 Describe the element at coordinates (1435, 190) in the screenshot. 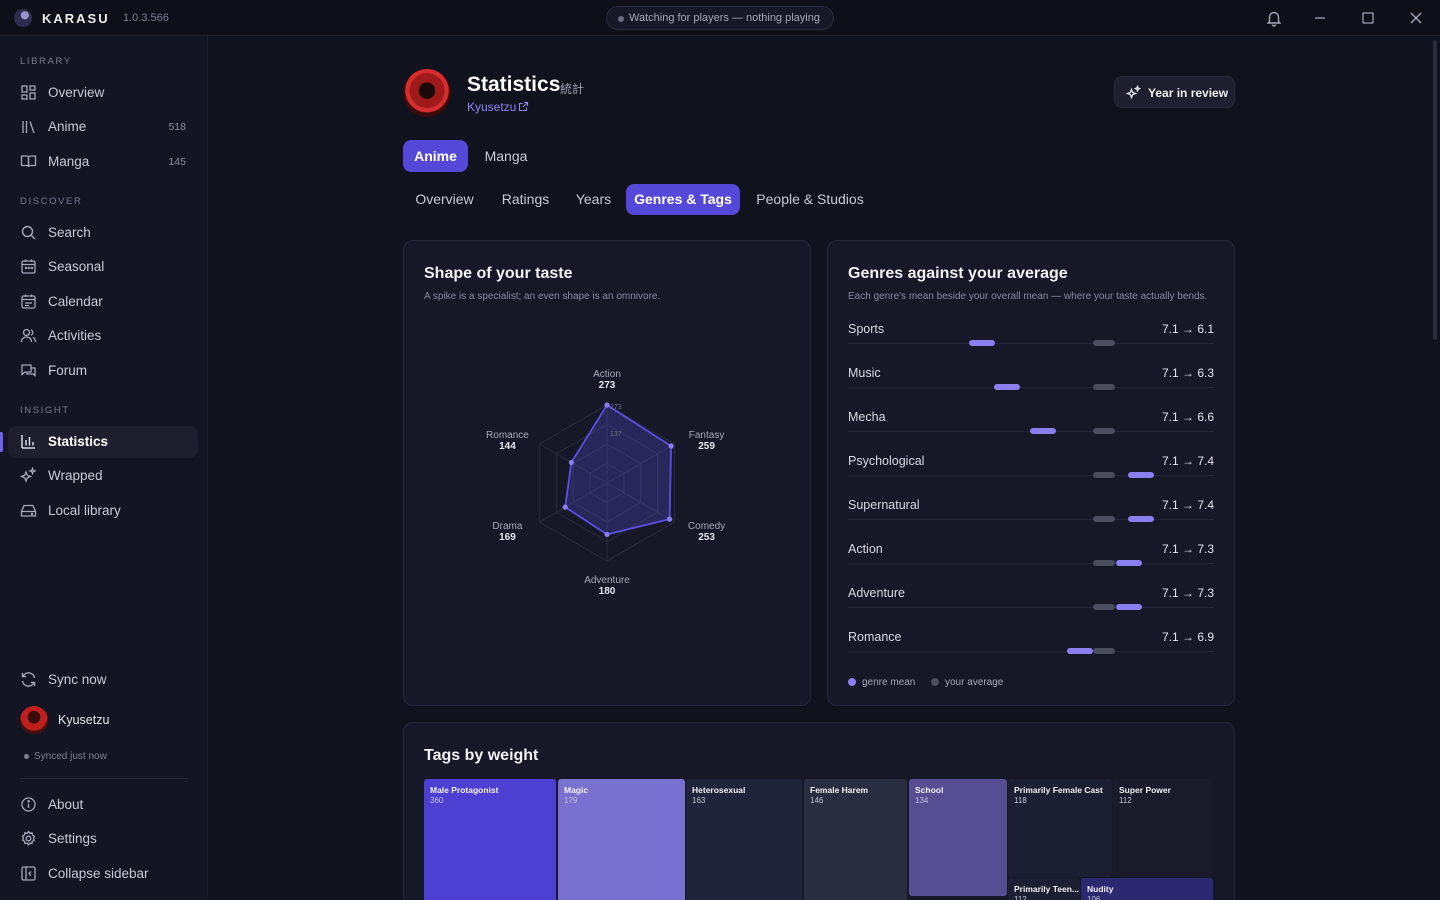

I see `scrollbar` at that location.